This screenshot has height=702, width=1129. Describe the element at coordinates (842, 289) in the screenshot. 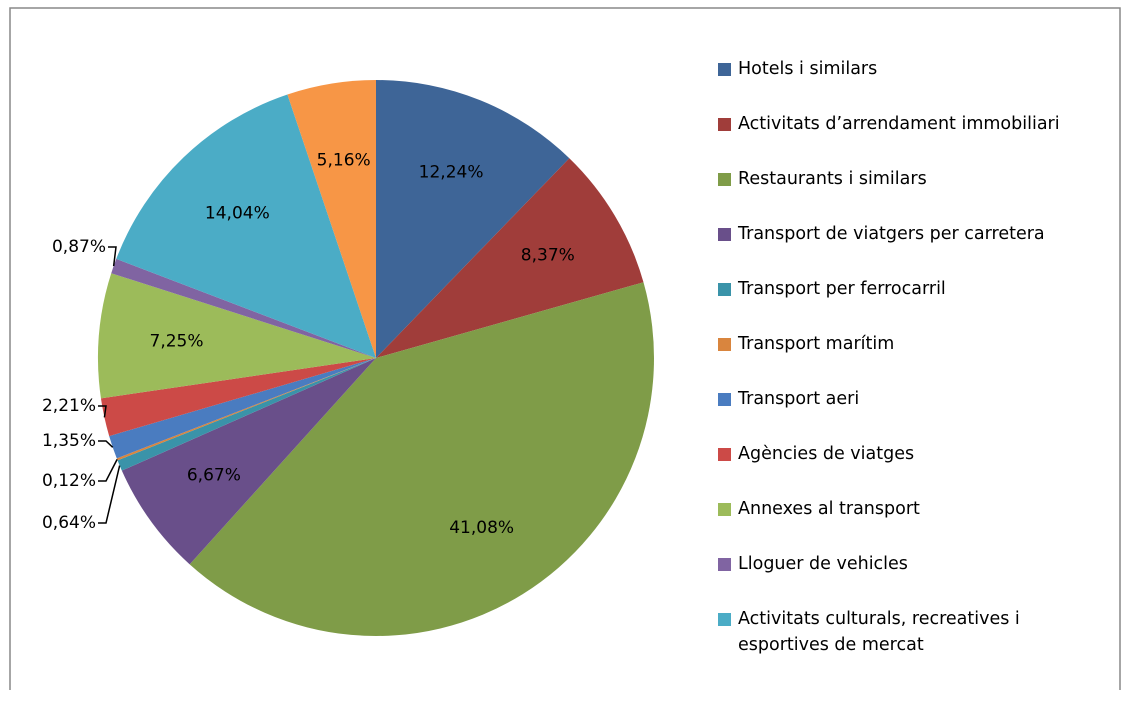

I see `legend-label: Transport per ferrocarril` at that location.